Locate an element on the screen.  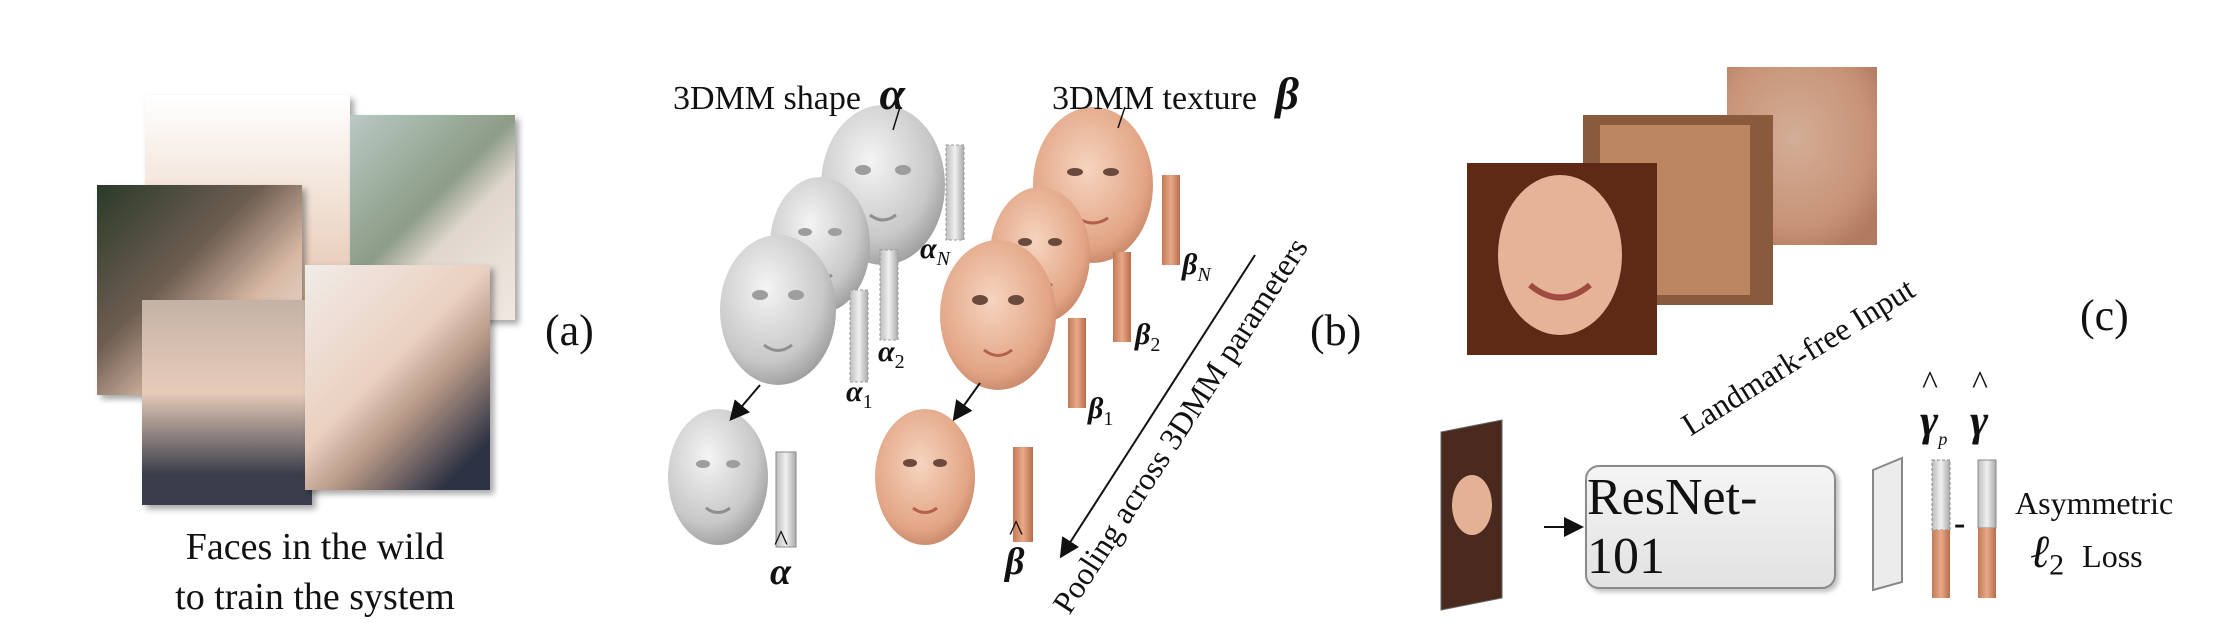
alpha-hat-label: ^ α is located at coordinates (781, 558).